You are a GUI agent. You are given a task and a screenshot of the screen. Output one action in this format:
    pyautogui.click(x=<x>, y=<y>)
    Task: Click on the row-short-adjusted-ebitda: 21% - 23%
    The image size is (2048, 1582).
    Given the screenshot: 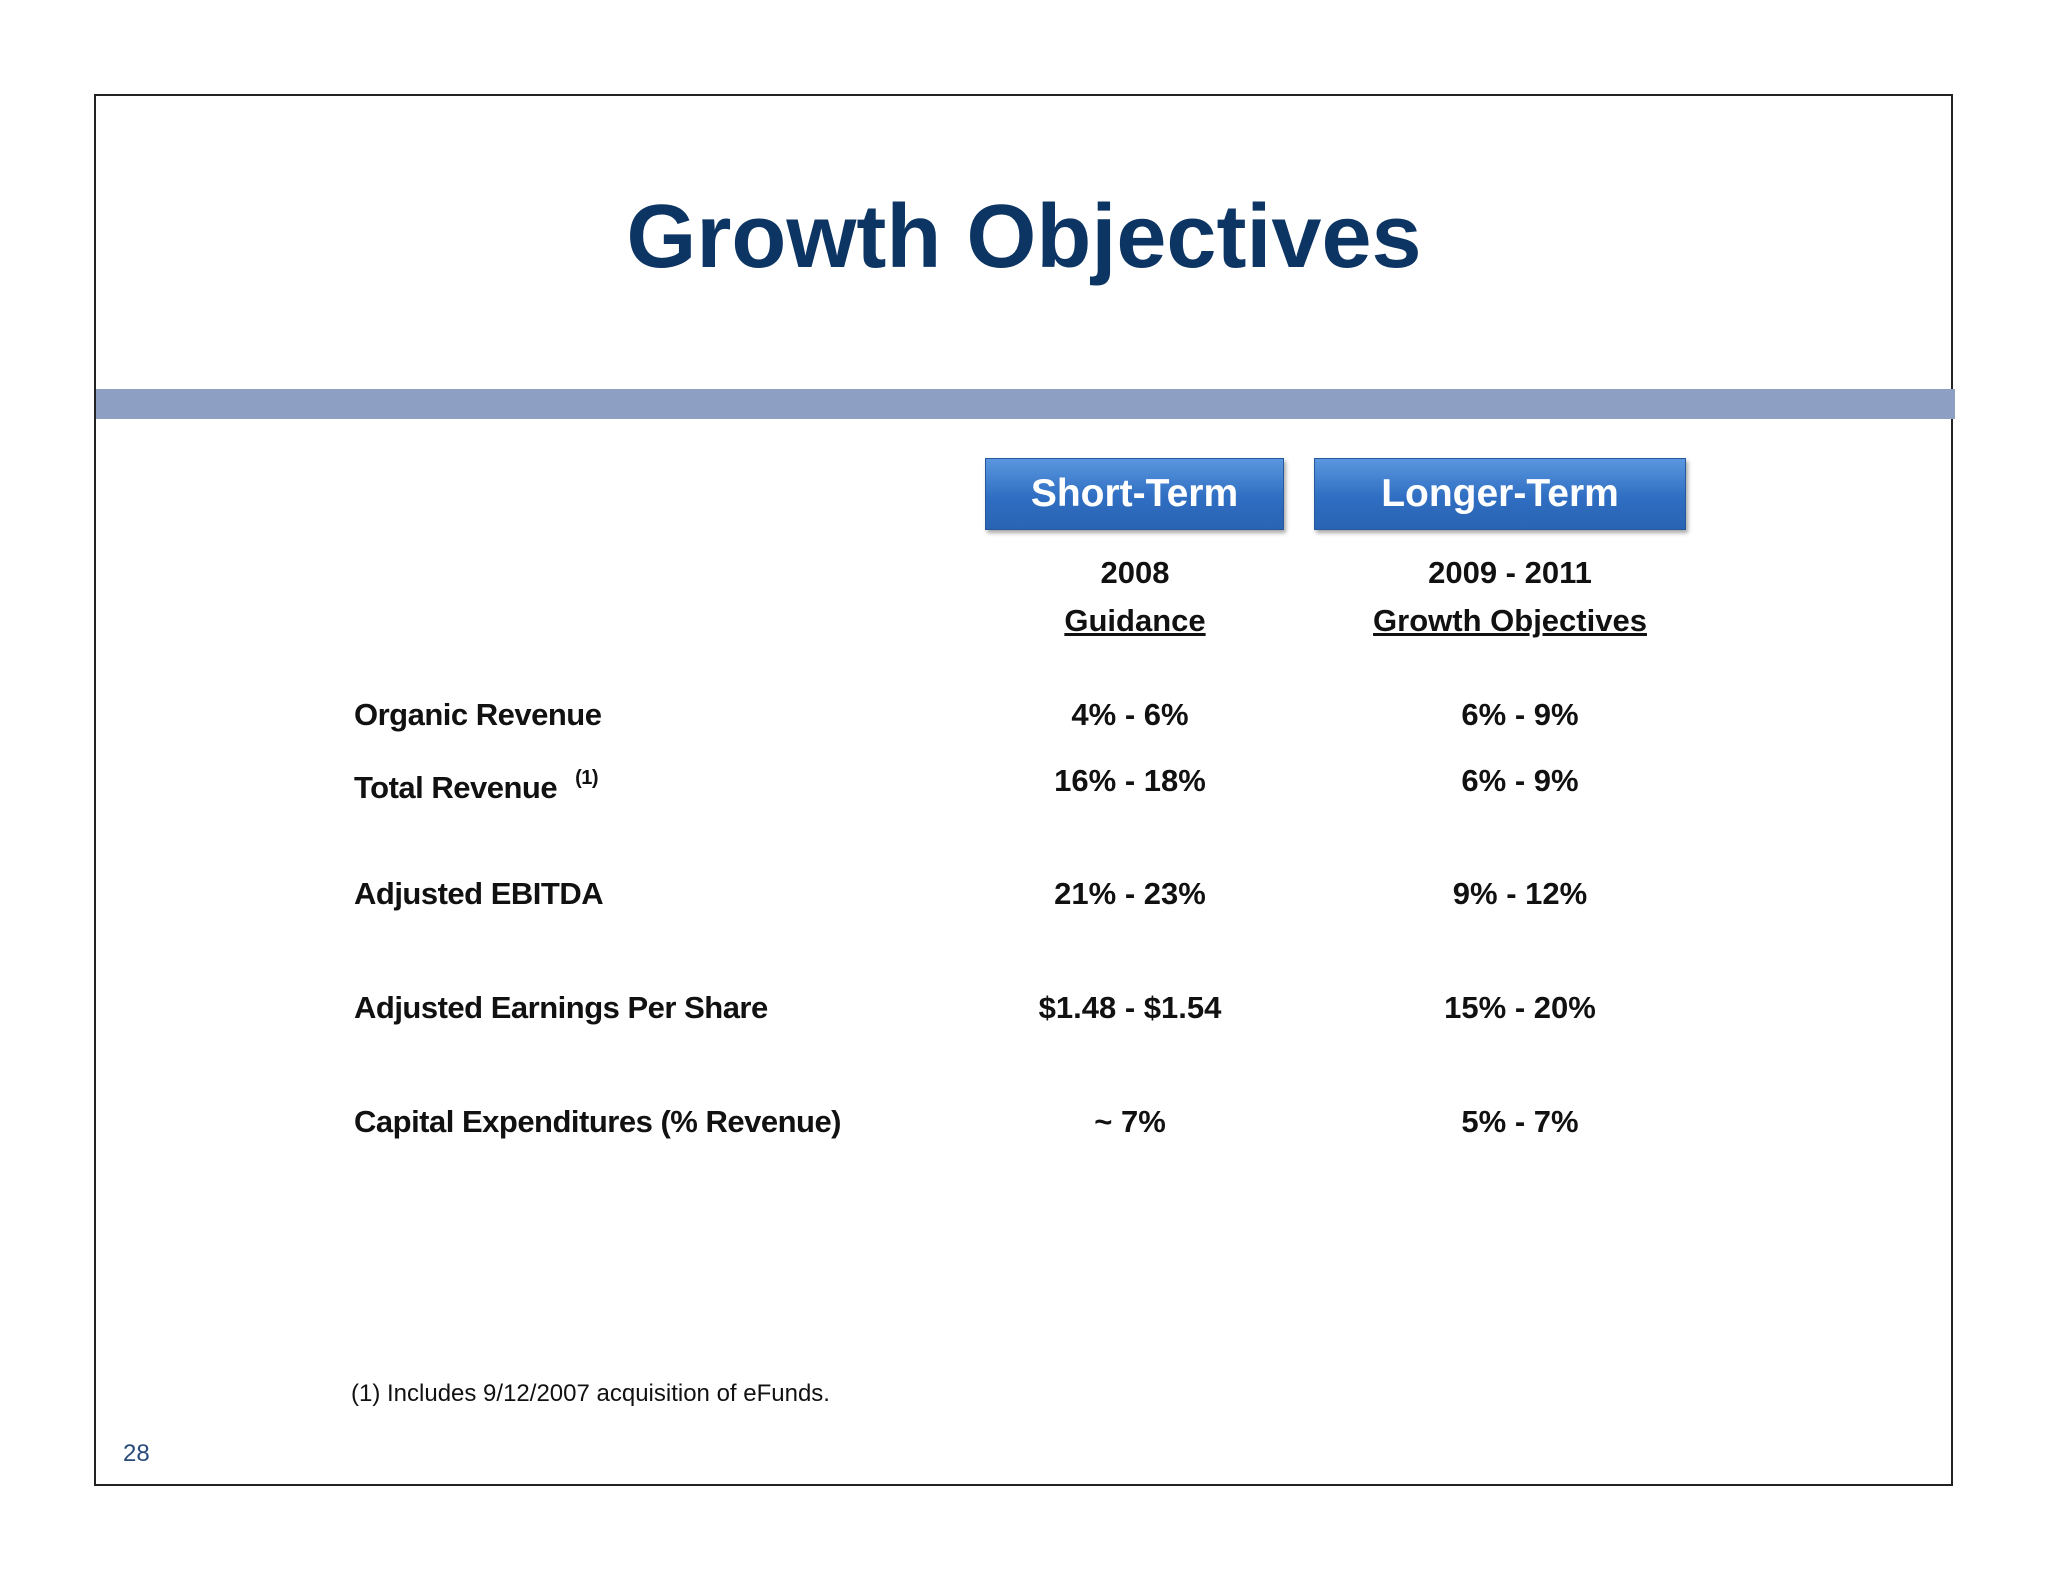 What is the action you would take?
    pyautogui.click(x=1130, y=893)
    